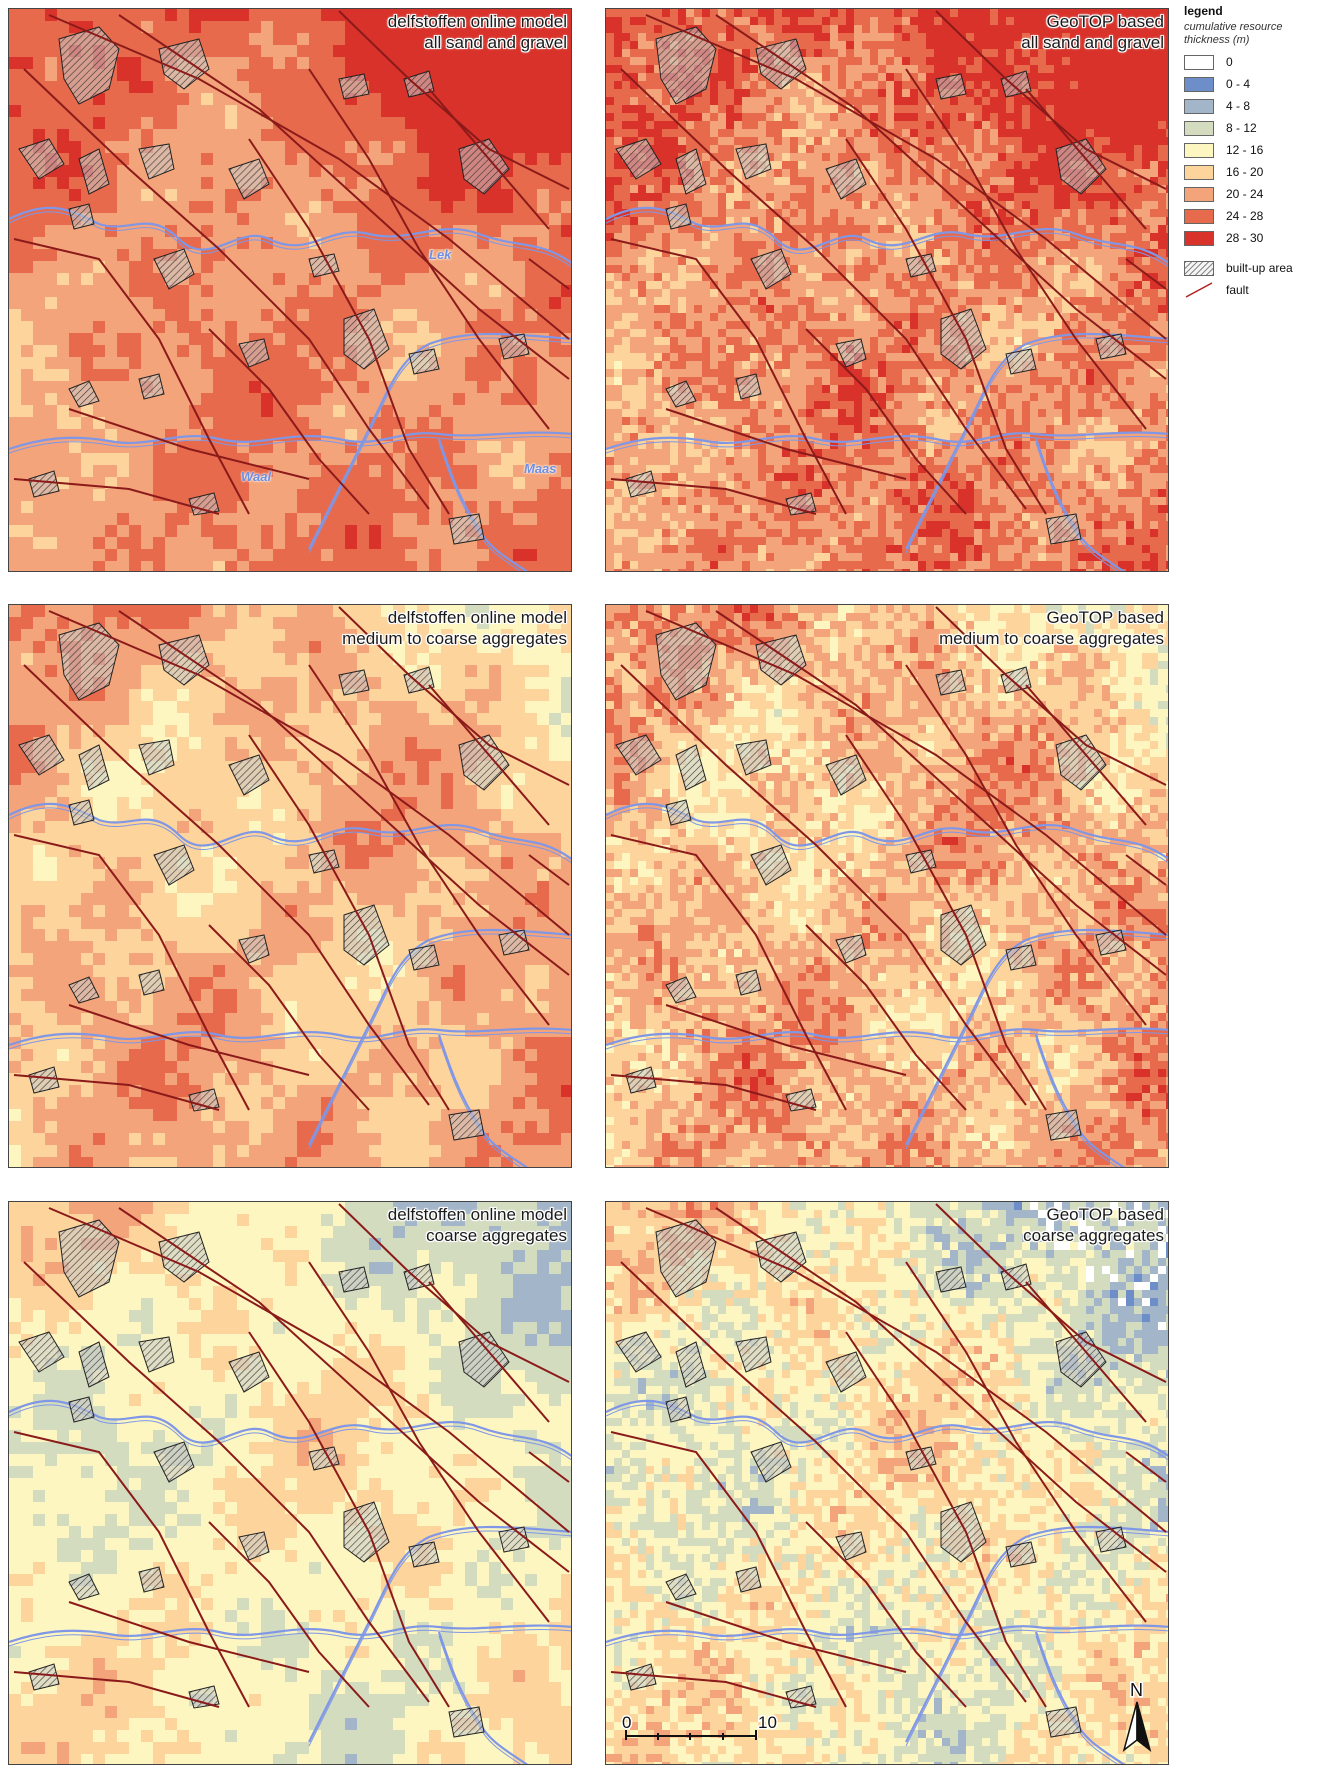 The image size is (1319, 1767). I want to click on legend-class-label: 8 - 12, so click(1241, 128).